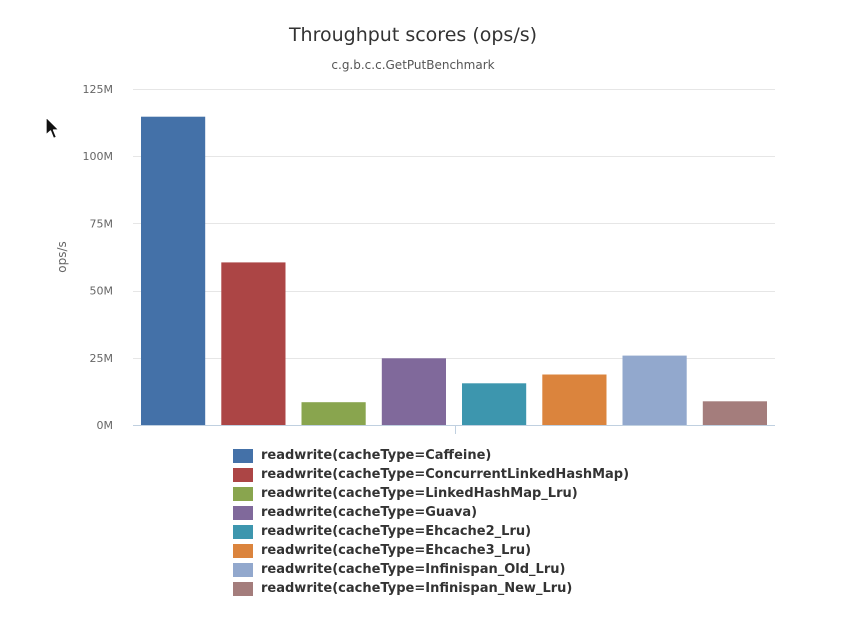  What do you see at coordinates (412, 35) in the screenshot?
I see `chart-title: Throughput scores (ops/s)` at bounding box center [412, 35].